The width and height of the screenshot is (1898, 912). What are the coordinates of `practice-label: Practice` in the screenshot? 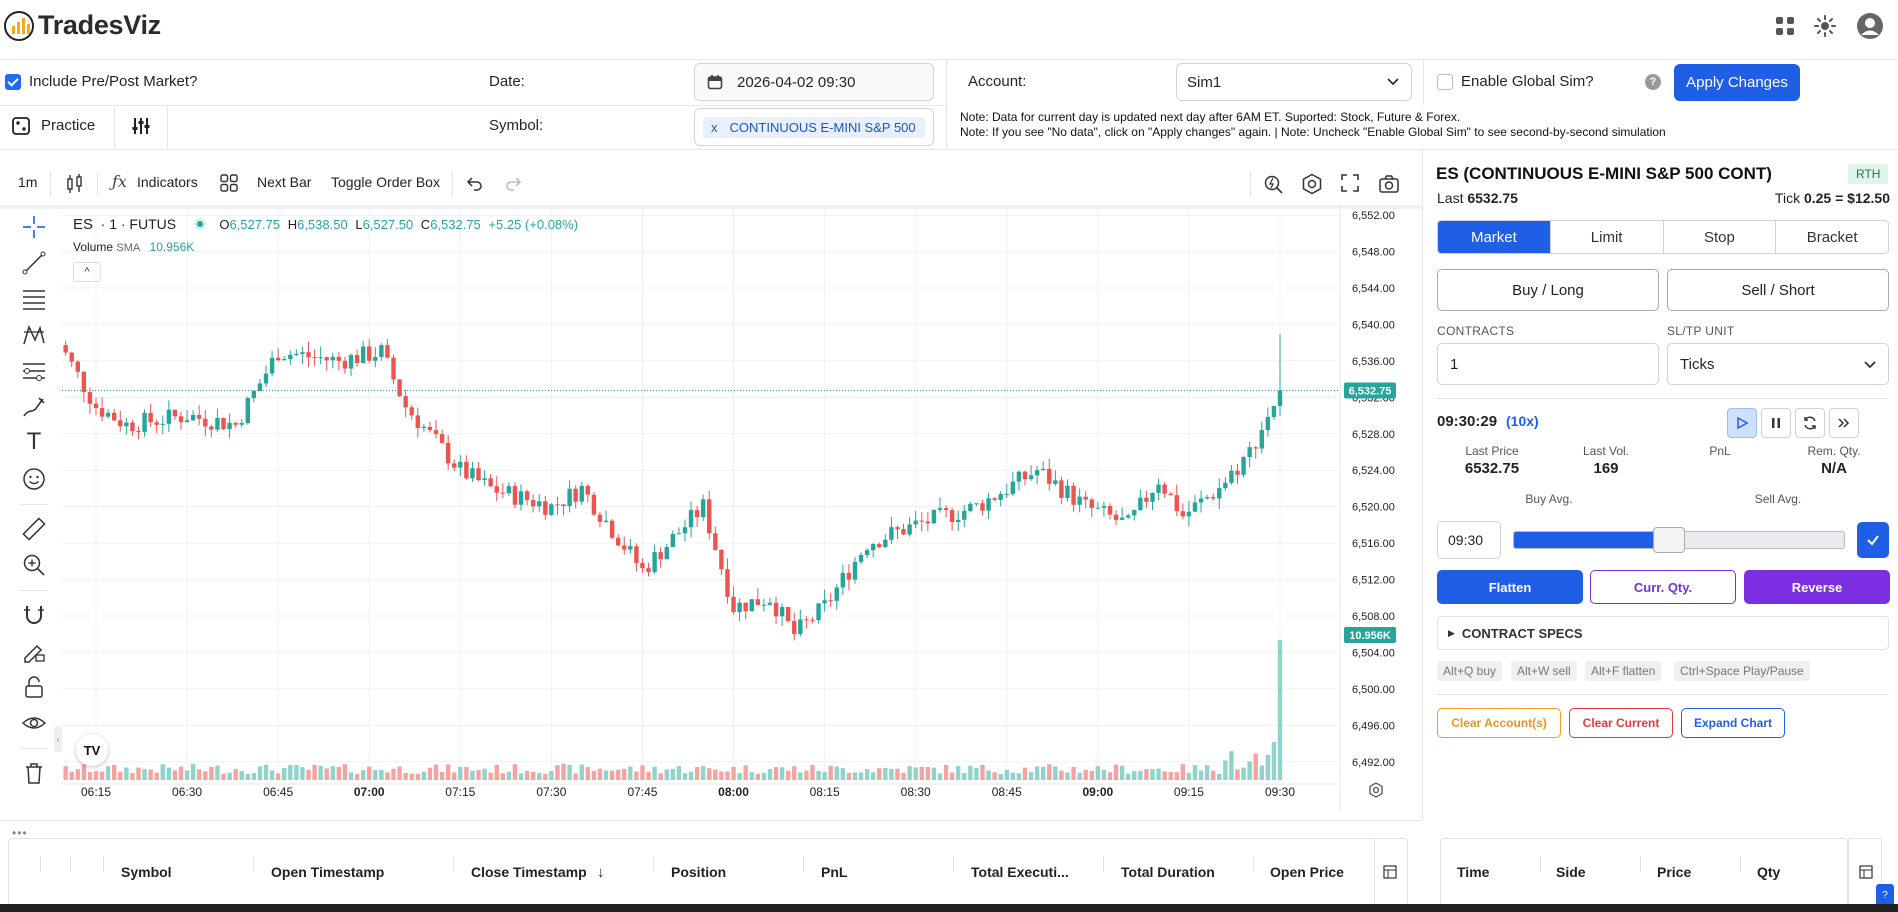 It's located at (68, 125).